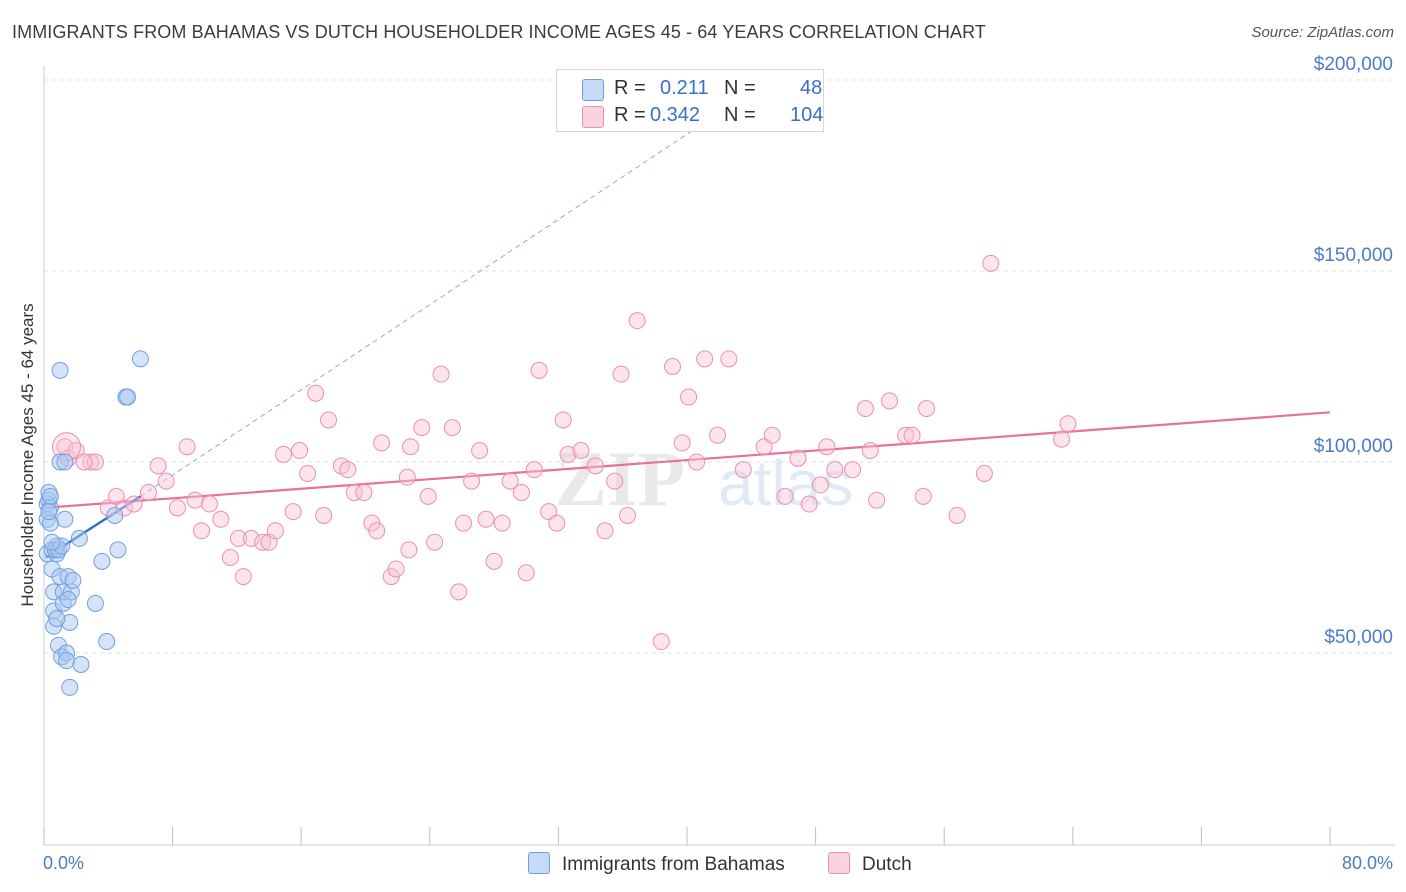 The height and width of the screenshot is (892, 1406). I want to click on bottom-legend-dutch: Dutch, so click(870, 864).